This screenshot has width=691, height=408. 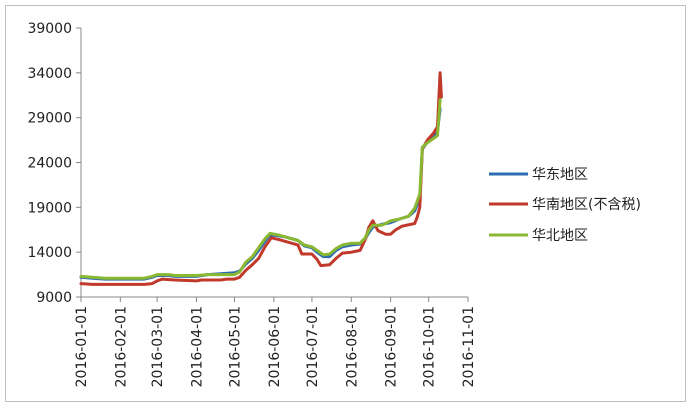 I want to click on x-tick-label: 2016-03-01, so click(x=158, y=346).